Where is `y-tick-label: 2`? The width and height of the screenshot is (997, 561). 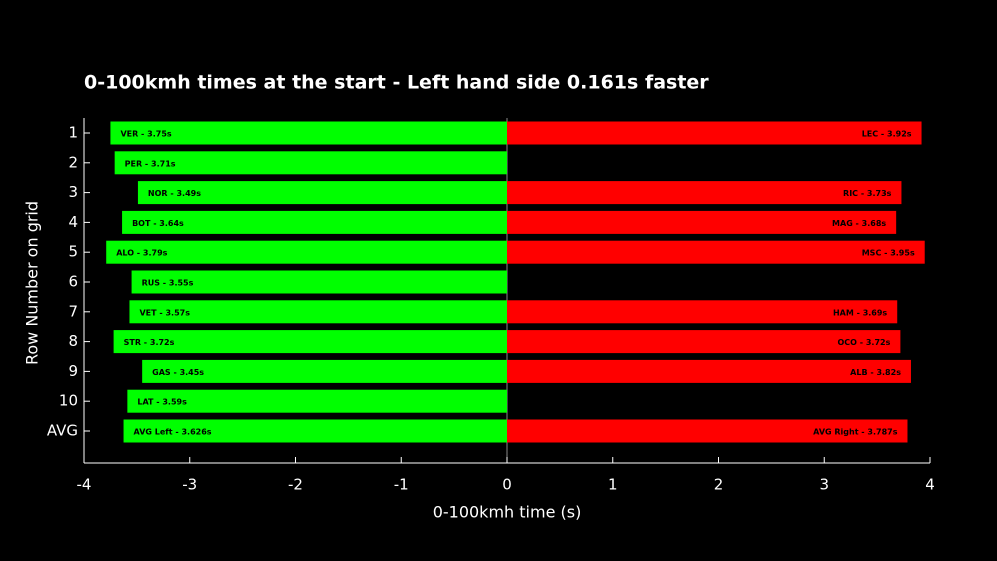
y-tick-label: 2 is located at coordinates (73, 162).